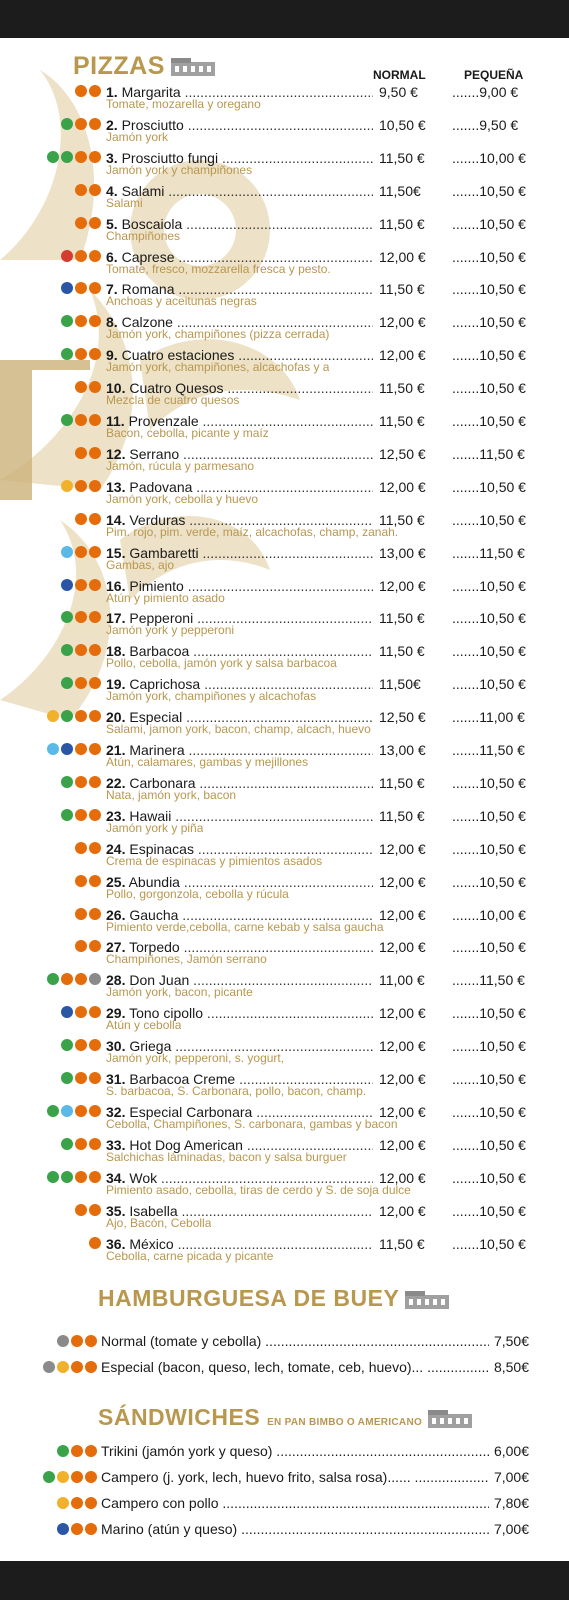  What do you see at coordinates (239, 388) in the screenshot?
I see `pizza-name: 10. Cuatro Quesos` at bounding box center [239, 388].